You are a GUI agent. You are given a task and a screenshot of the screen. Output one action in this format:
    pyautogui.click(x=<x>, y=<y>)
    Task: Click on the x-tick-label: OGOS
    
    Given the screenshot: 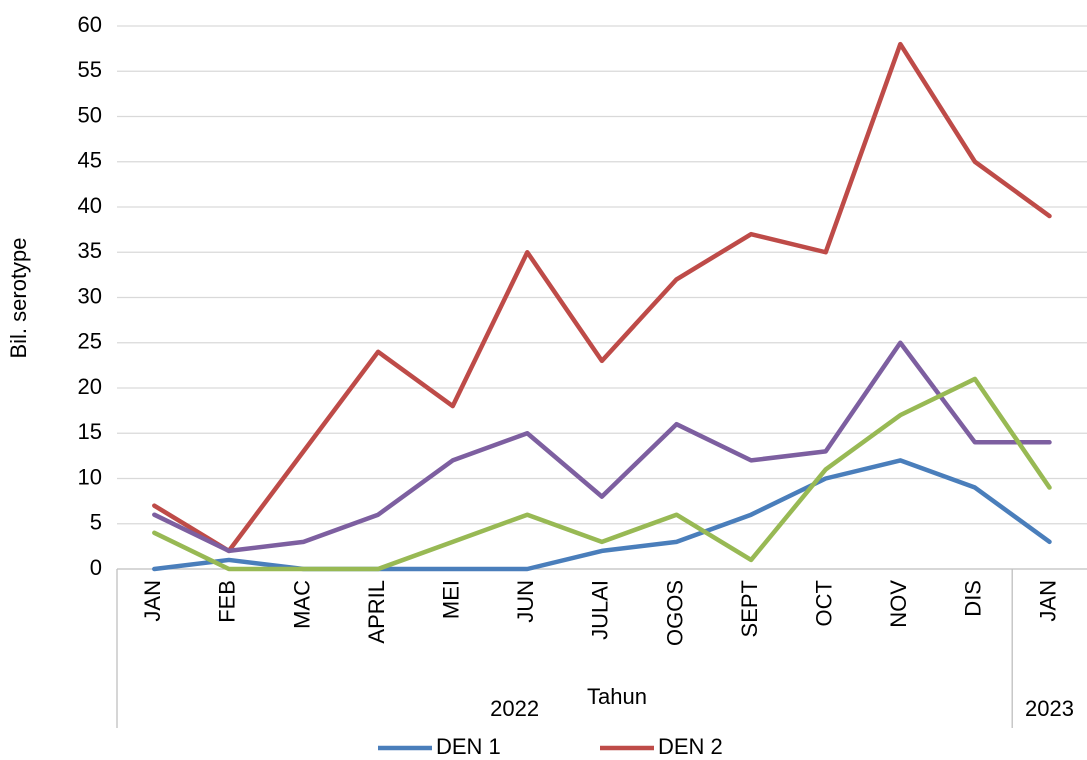 What is the action you would take?
    pyautogui.click(x=674, y=613)
    